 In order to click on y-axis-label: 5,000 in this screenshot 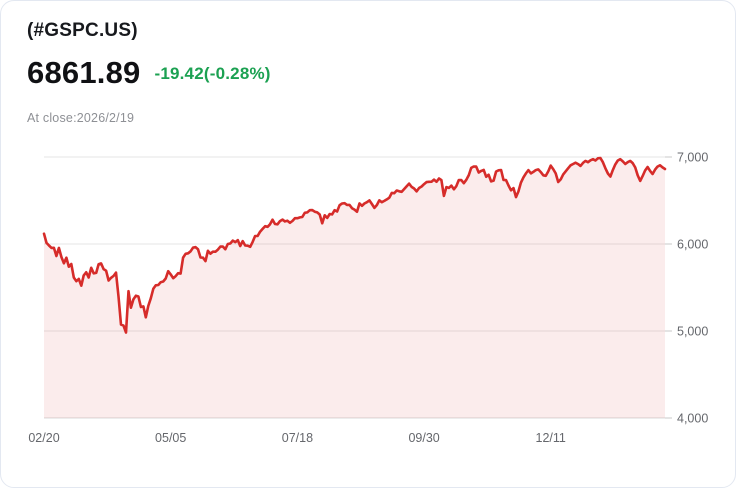, I will do `click(692, 332)`.